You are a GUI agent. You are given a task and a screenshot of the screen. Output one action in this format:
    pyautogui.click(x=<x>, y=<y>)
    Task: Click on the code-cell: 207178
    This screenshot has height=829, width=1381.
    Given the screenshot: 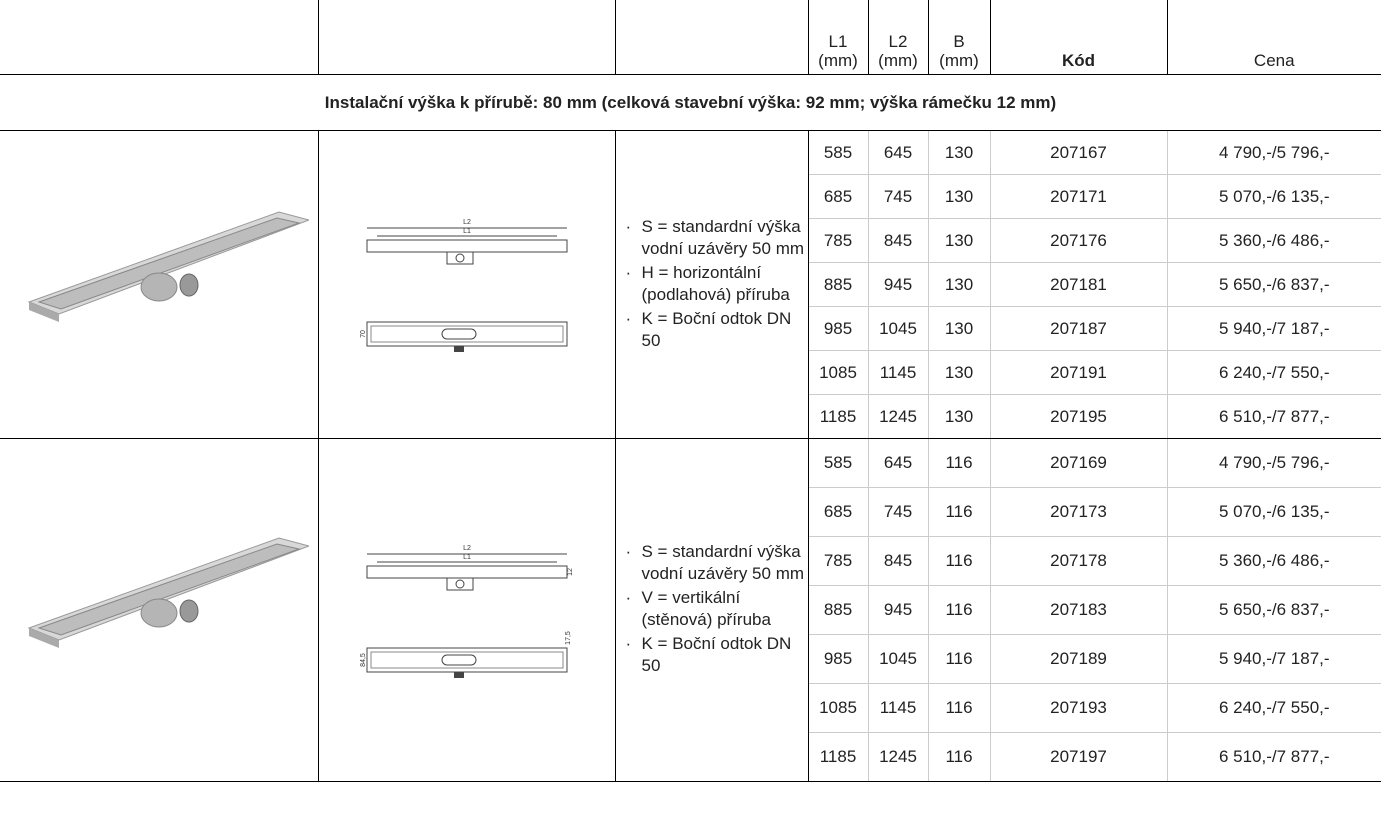 What is the action you would take?
    pyautogui.click(x=1078, y=561)
    